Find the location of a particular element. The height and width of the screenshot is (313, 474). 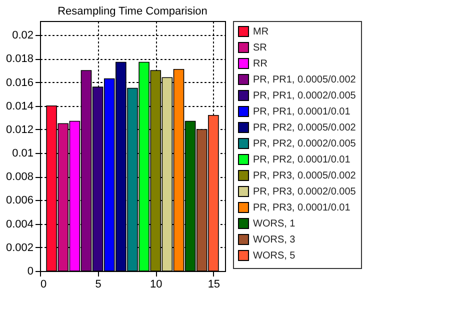

x-tick-label: 15 is located at coordinates (214, 284).